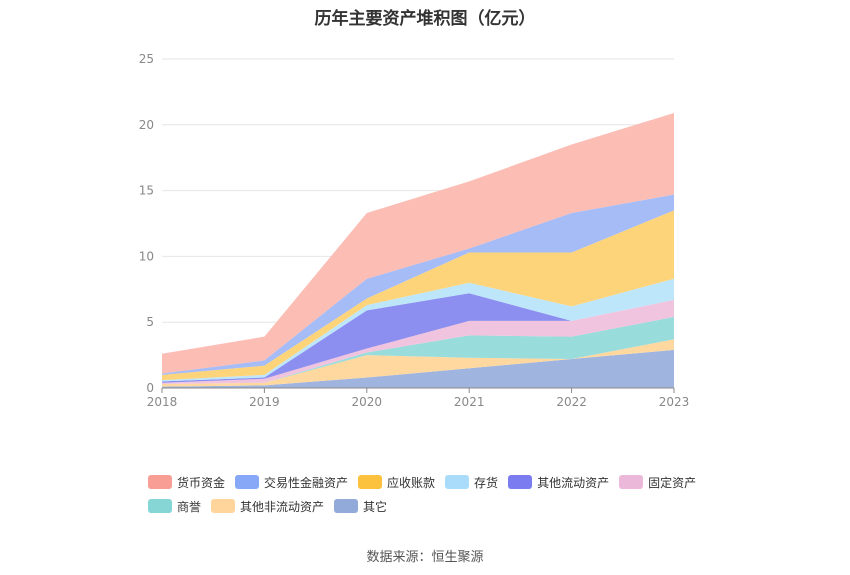 This screenshot has width=850, height=575. Describe the element at coordinates (486, 482) in the screenshot. I see `legend-label: 存货` at that location.